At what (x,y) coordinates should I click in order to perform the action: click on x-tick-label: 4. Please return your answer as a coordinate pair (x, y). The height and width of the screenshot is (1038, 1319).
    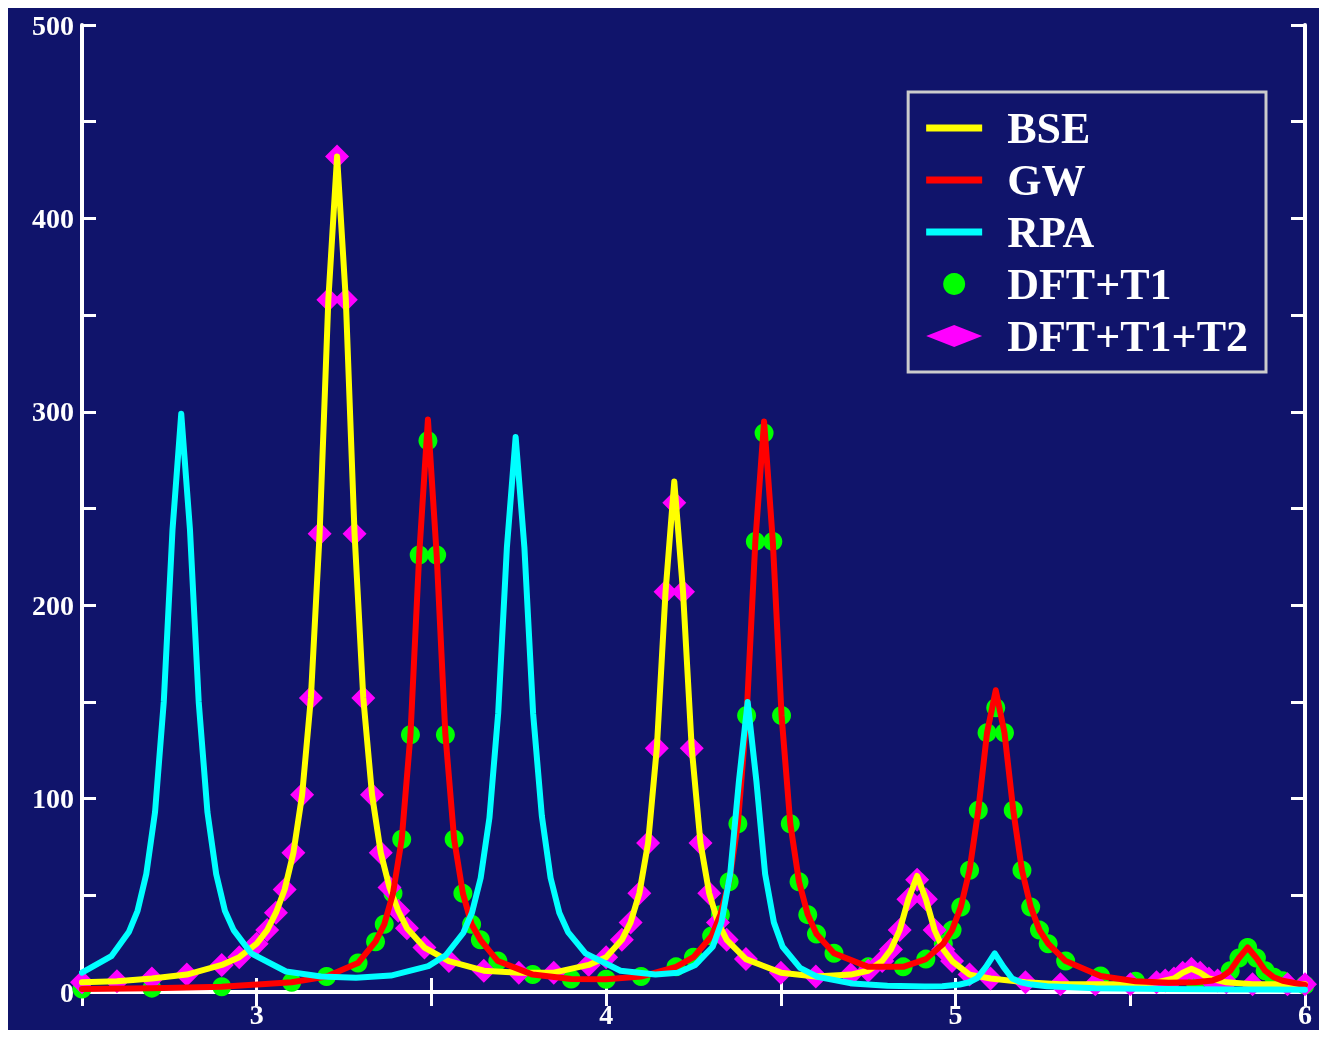
    Looking at the image, I should click on (606, 1014).